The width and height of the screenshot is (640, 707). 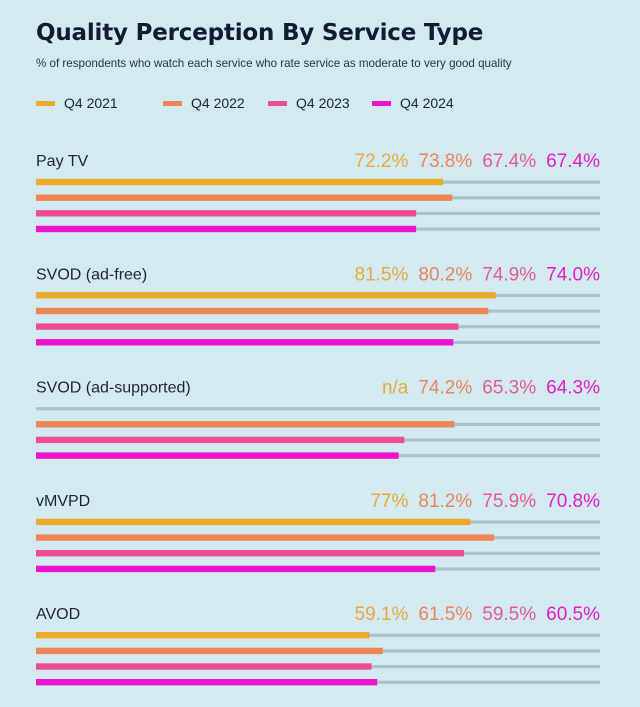 What do you see at coordinates (226, 229) in the screenshot?
I see `bar-pay-tv-q4-2024` at bounding box center [226, 229].